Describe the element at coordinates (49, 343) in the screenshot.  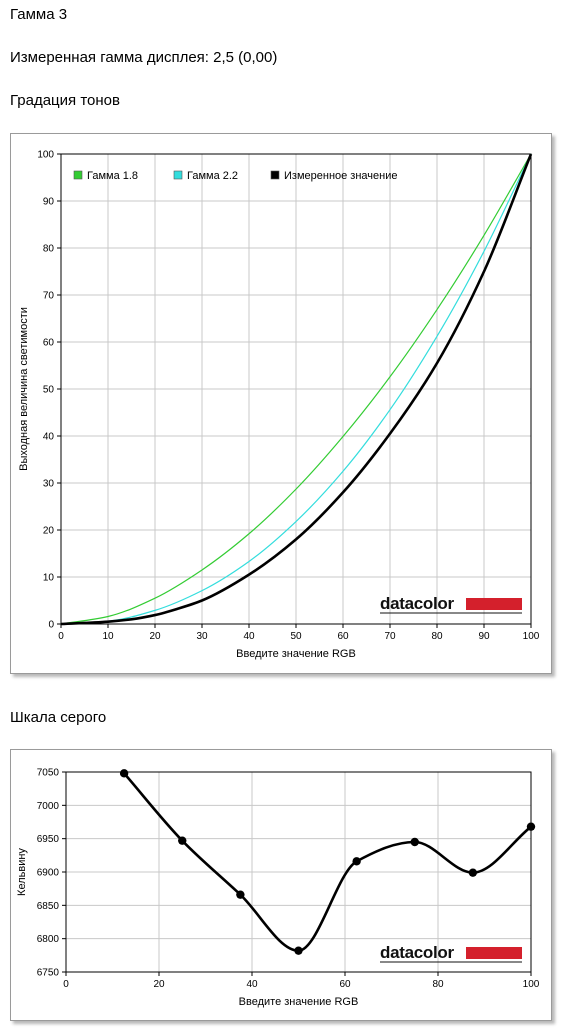
I see `y-tick-label: 60` at that location.